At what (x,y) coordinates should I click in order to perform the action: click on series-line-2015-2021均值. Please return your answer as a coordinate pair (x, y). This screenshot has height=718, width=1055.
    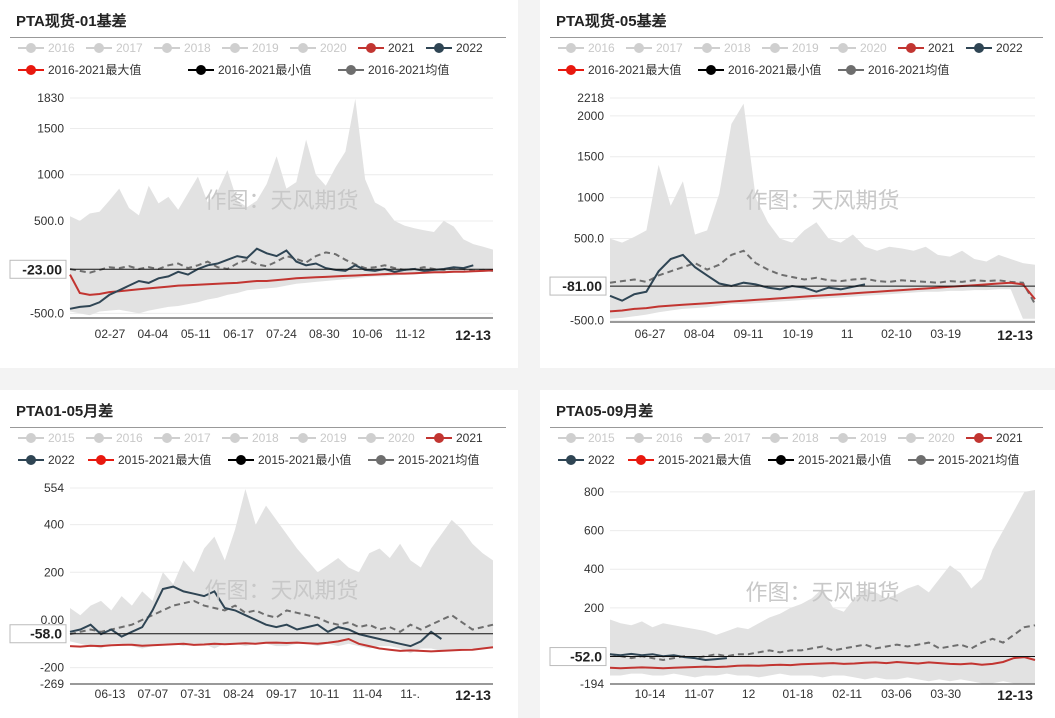
    Looking at the image, I should click on (281, 617).